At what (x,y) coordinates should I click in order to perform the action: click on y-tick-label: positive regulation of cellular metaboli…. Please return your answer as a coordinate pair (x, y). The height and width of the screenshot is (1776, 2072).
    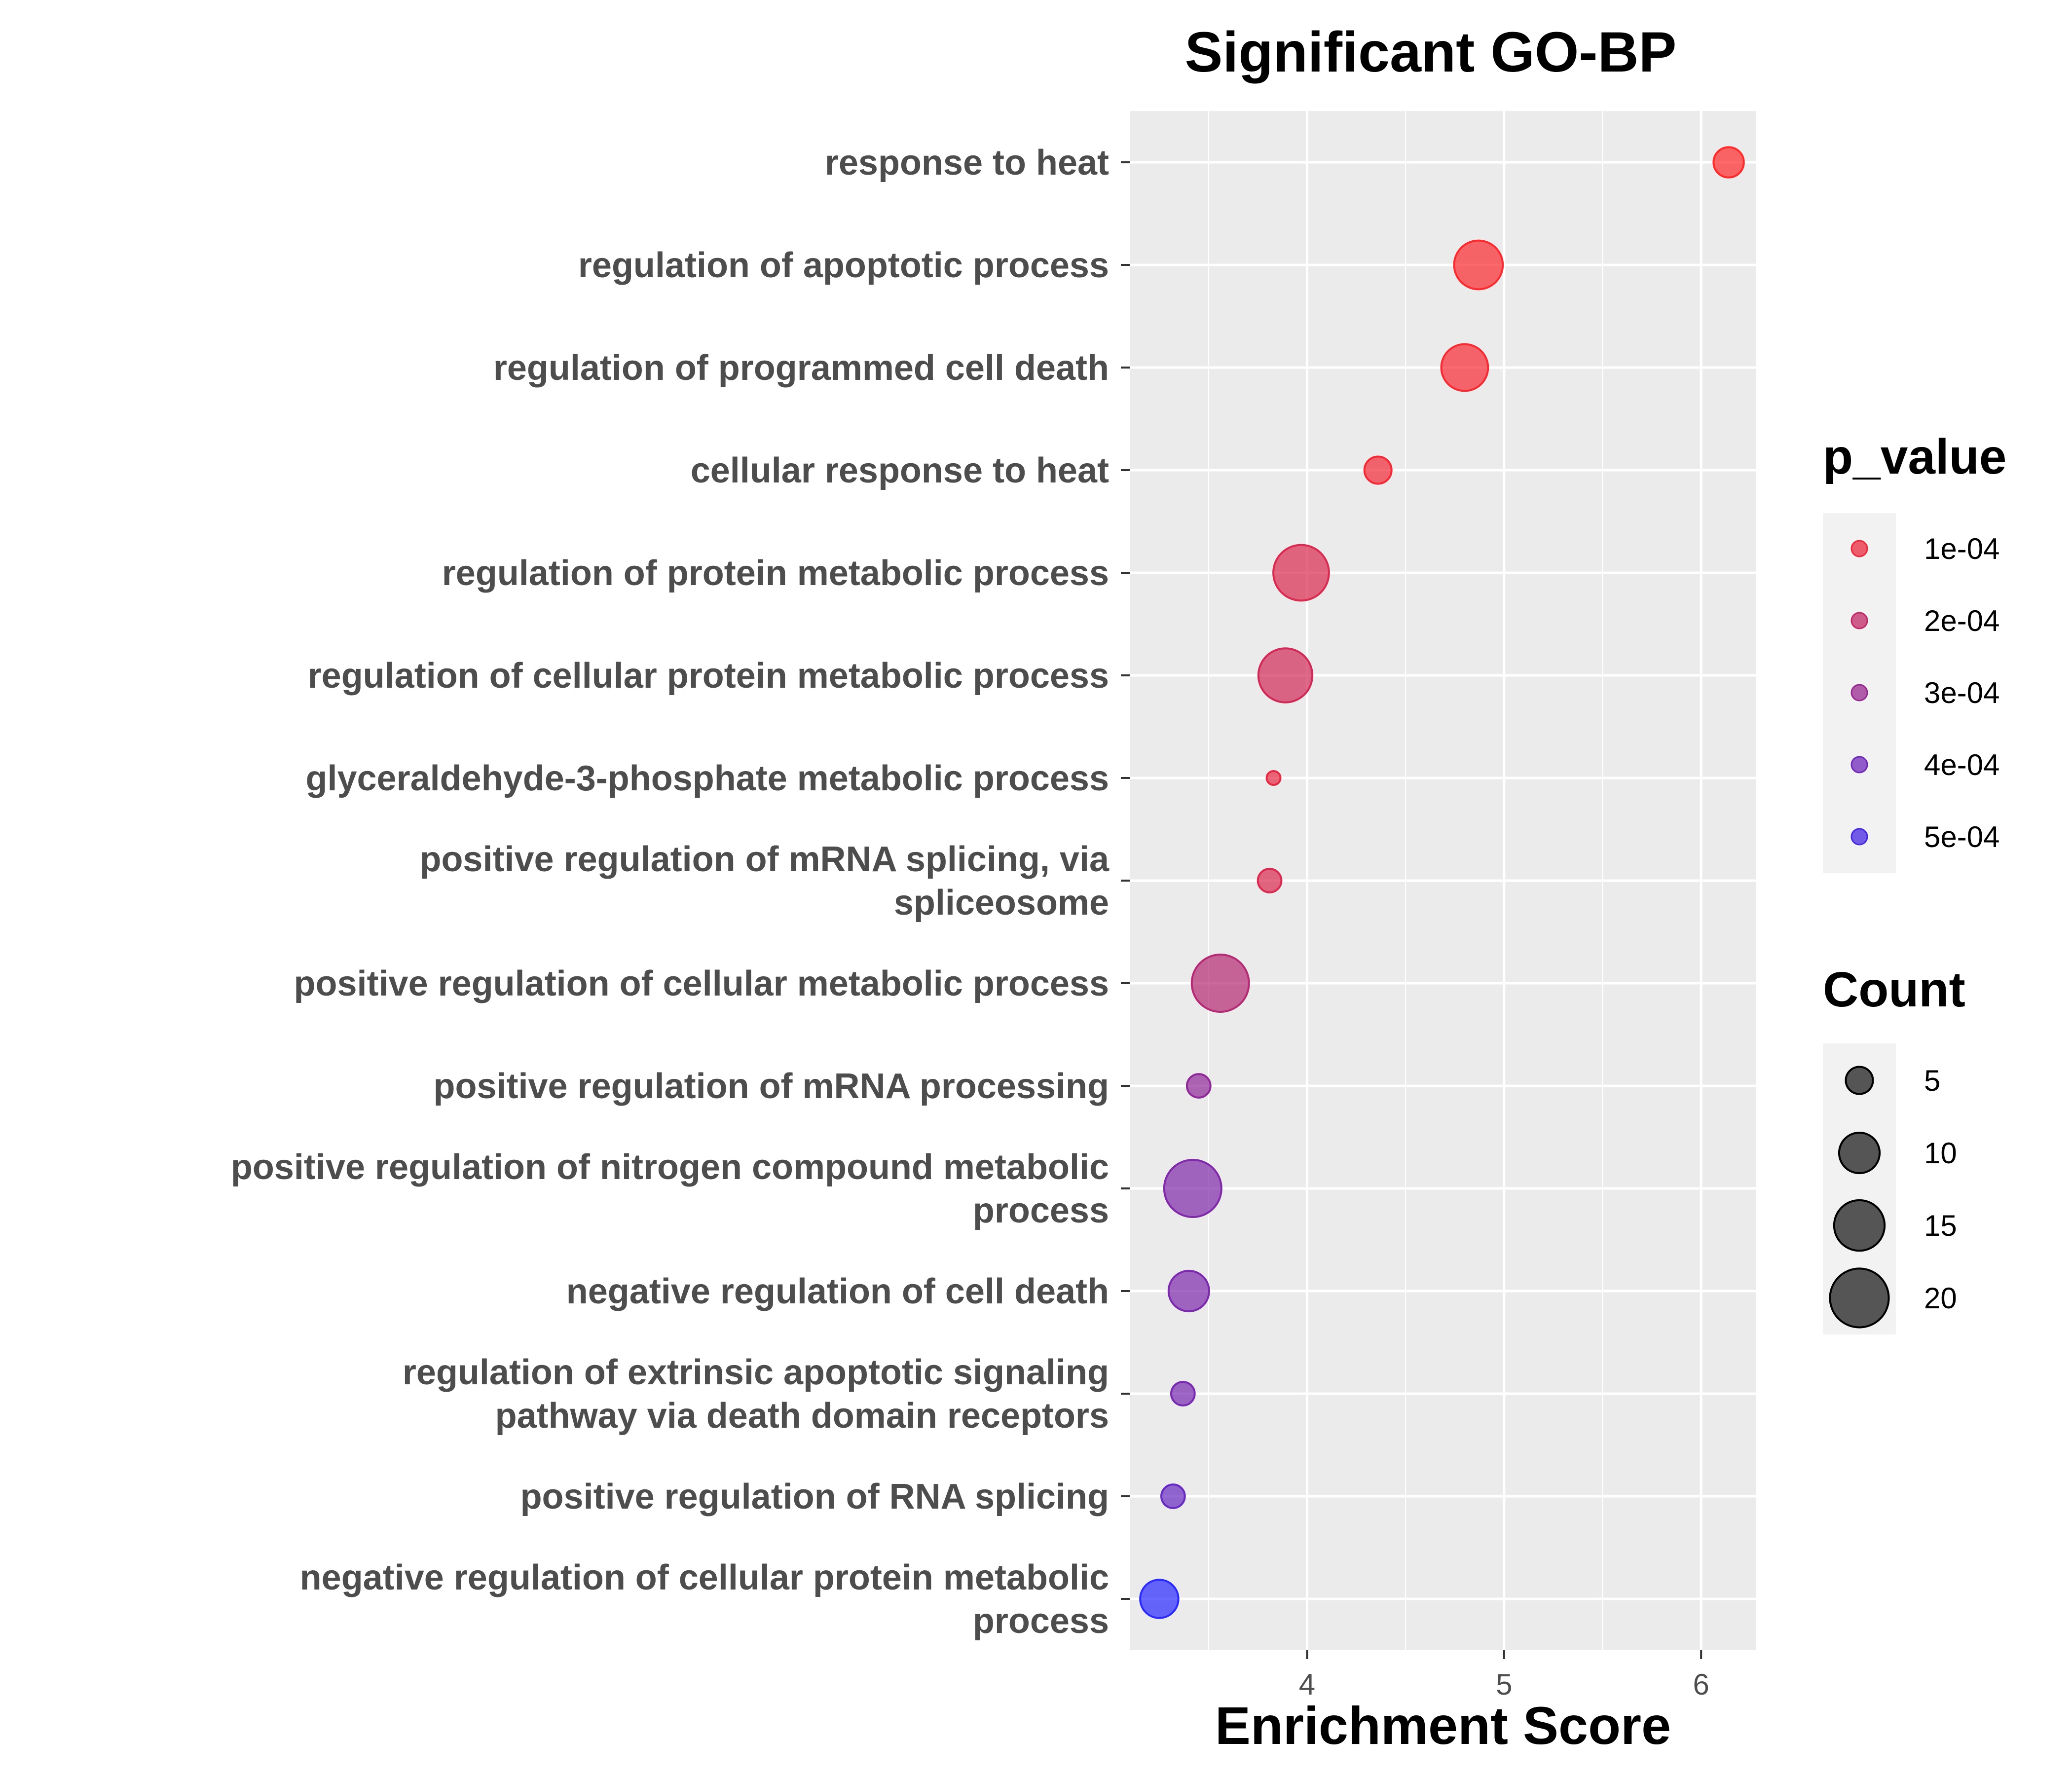
    Looking at the image, I should click on (702, 984).